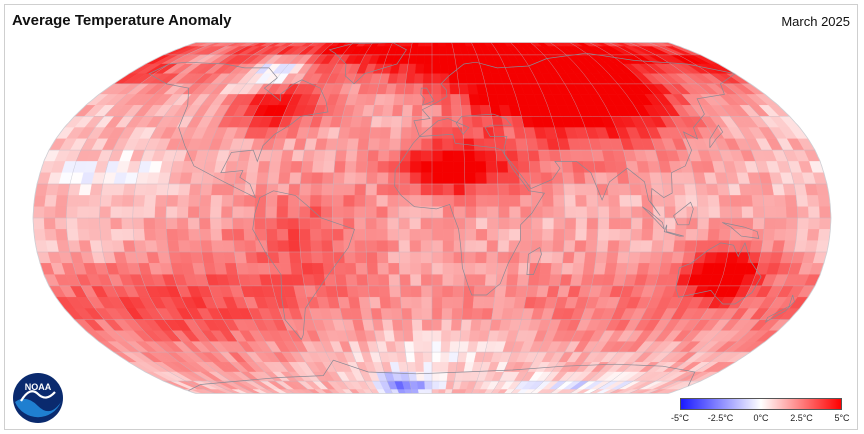 This screenshot has height=434, width=864. I want to click on legend-tick-pos-mid: 2.5°C, so click(801, 418).